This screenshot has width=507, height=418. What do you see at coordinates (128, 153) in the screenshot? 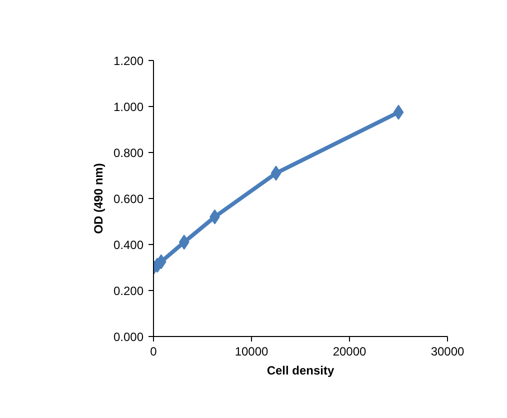
I see `y-tick-label: 0.800` at bounding box center [128, 153].